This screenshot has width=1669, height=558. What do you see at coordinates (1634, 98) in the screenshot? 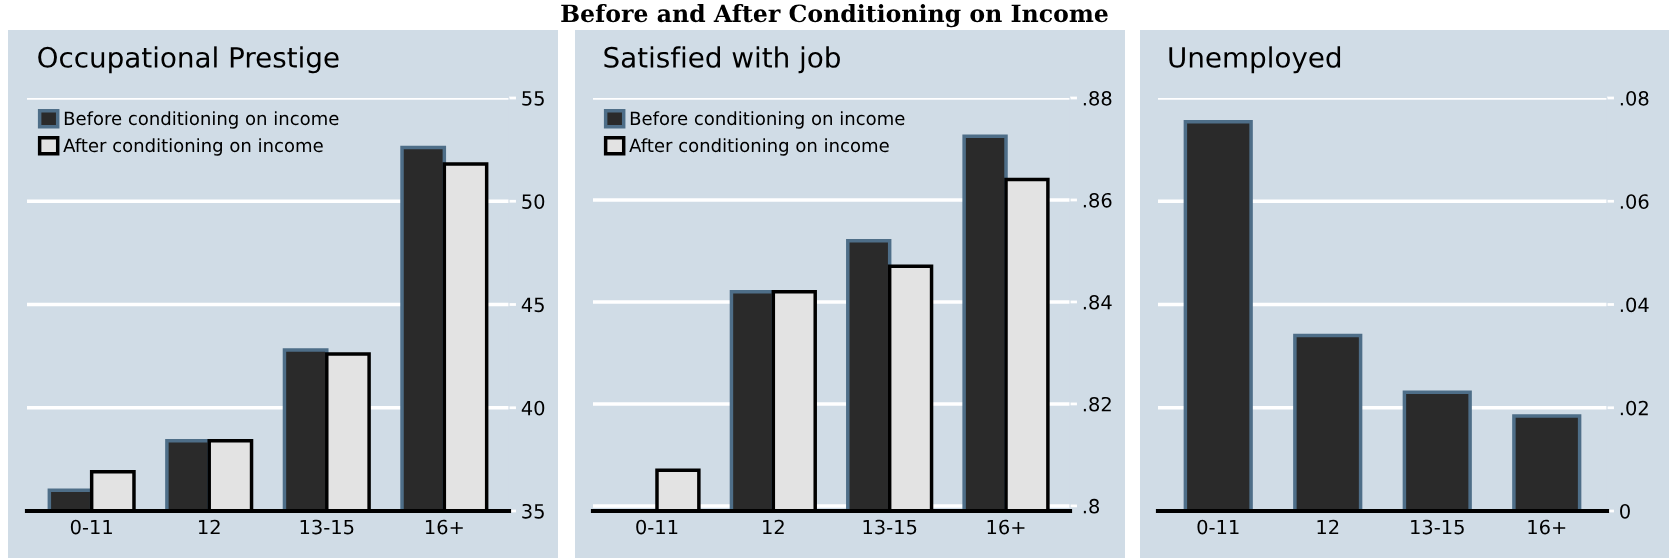
I see `y-tick-label: .08` at bounding box center [1634, 98].